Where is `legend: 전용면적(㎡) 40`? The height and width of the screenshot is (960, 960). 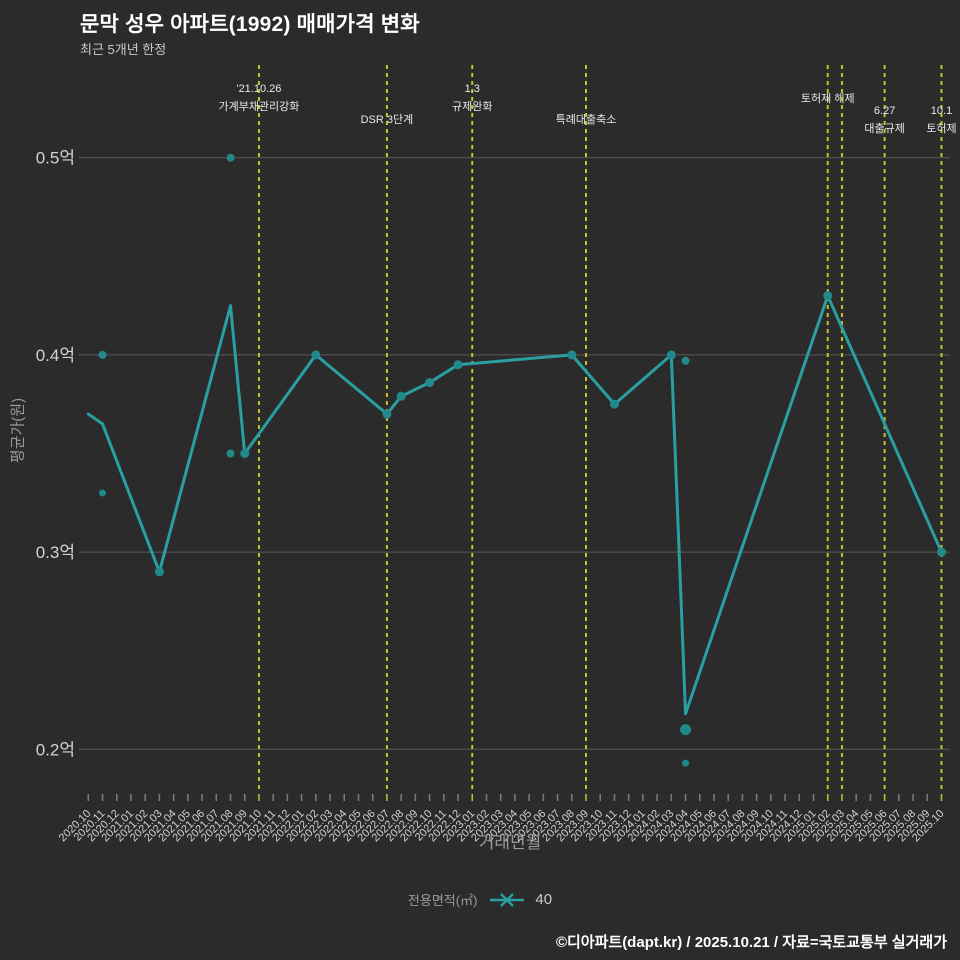
legend: 전용면적(㎡) 40 is located at coordinates (480, 899).